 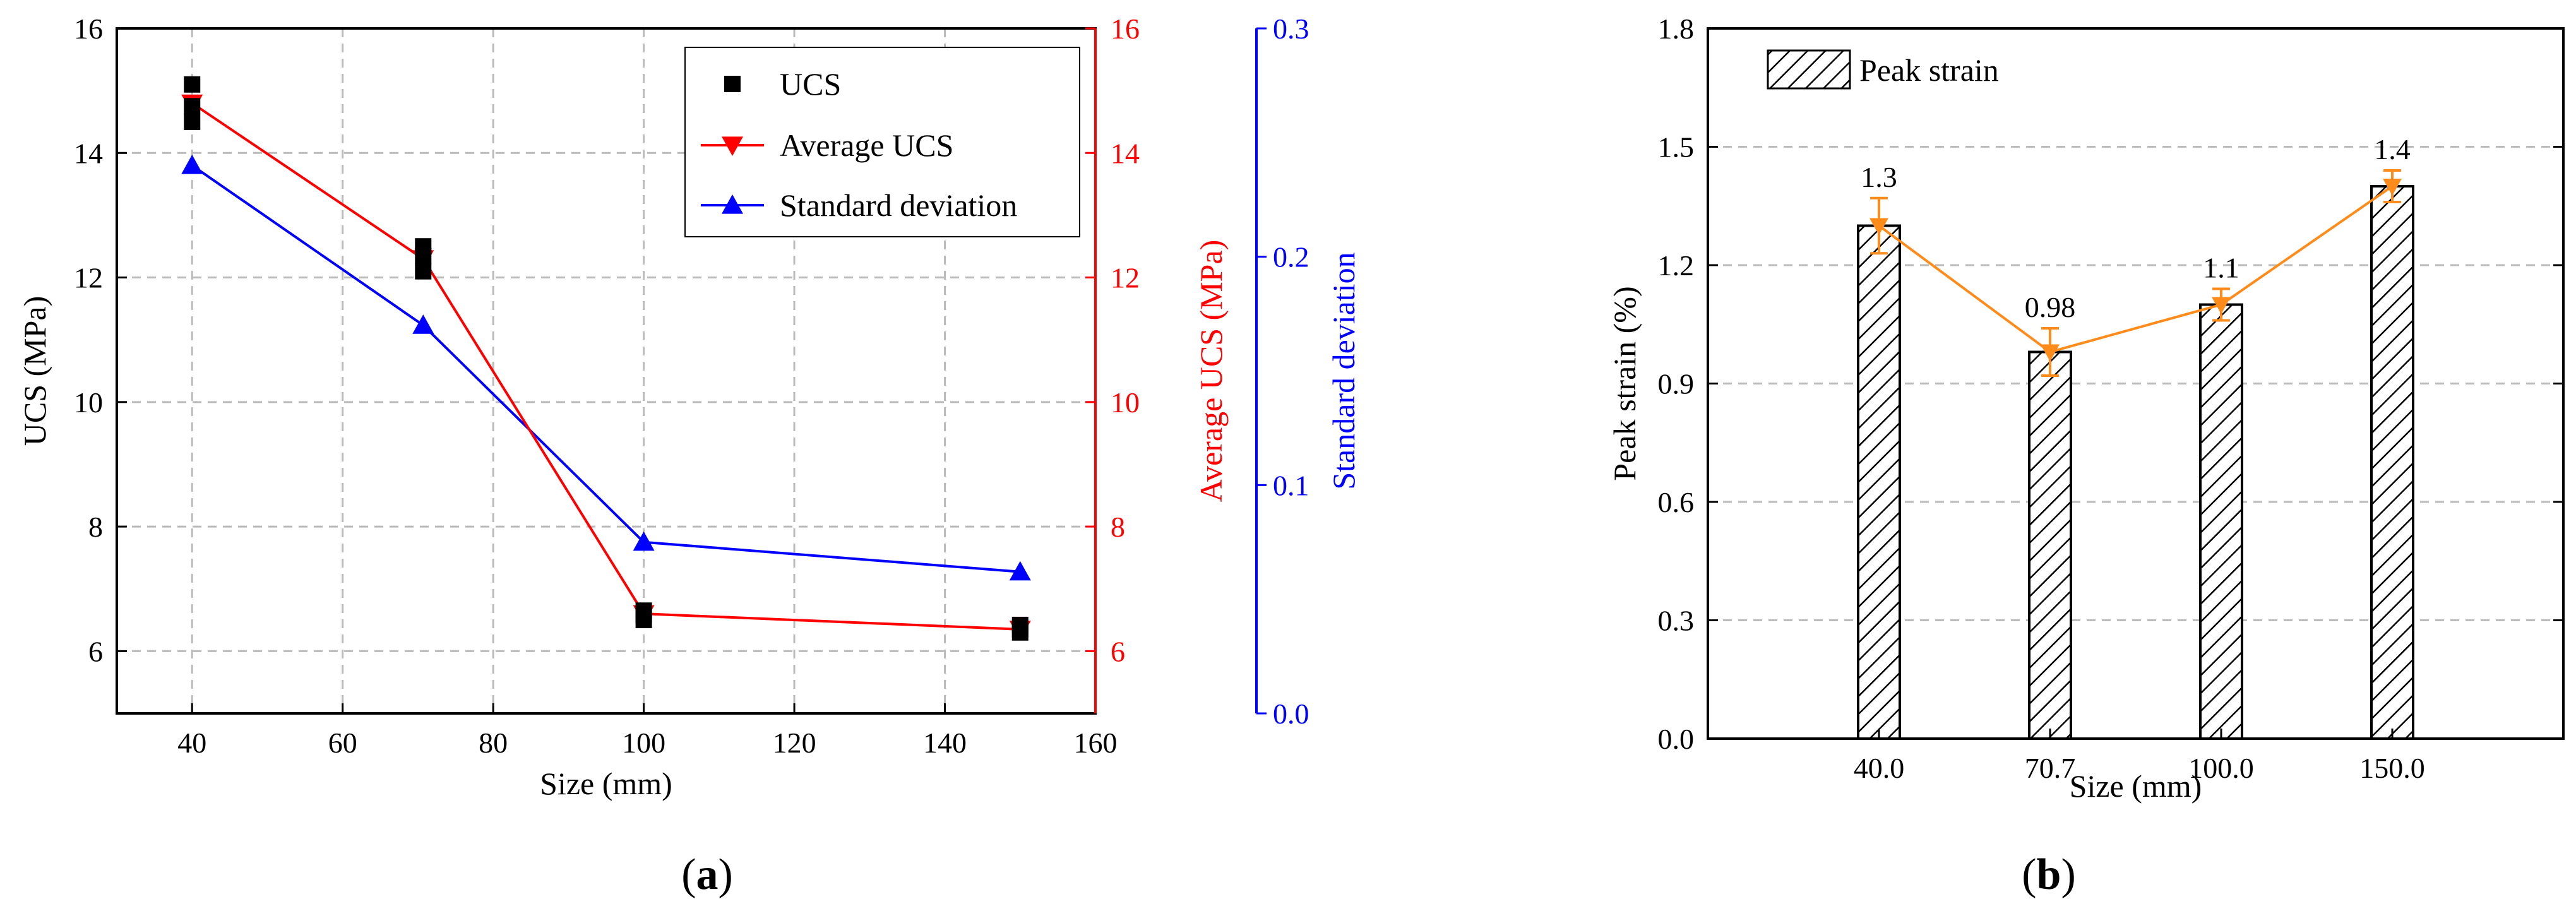 What do you see at coordinates (1291, 485) in the screenshot?
I see `panel-a-y-right2-tick-label: 0.1` at bounding box center [1291, 485].